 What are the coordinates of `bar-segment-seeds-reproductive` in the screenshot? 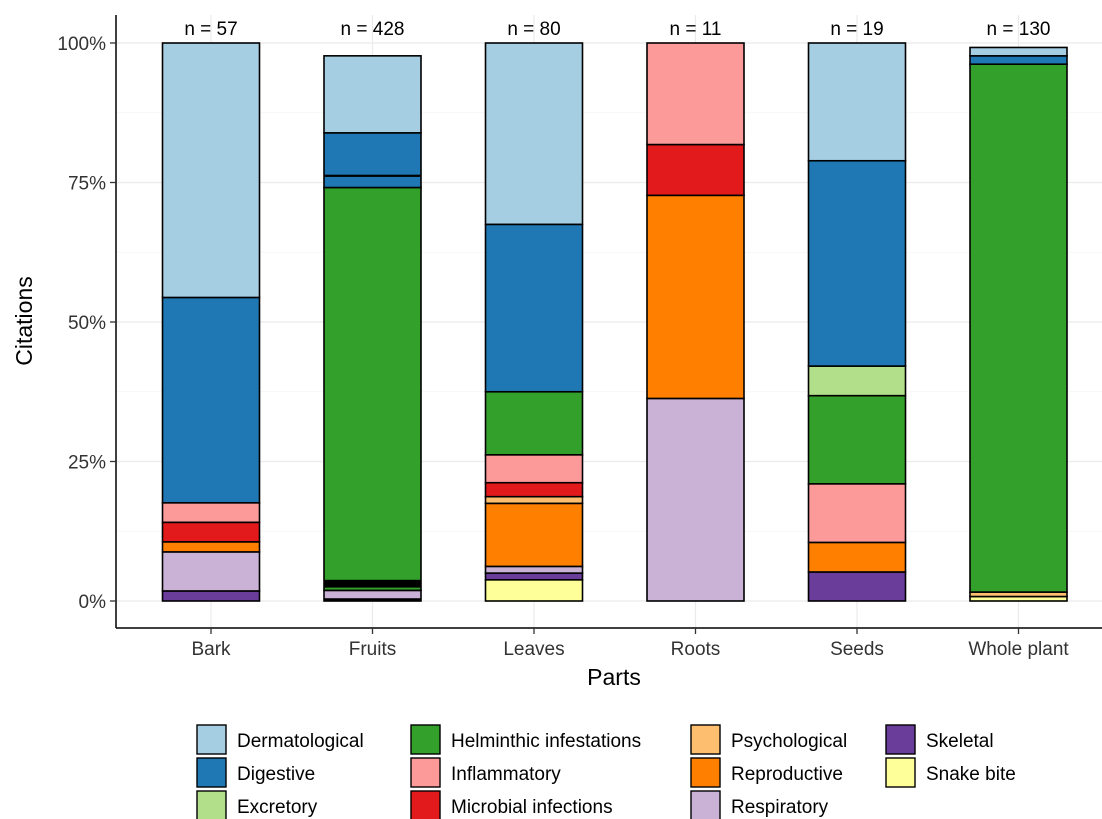 It's located at (857, 557).